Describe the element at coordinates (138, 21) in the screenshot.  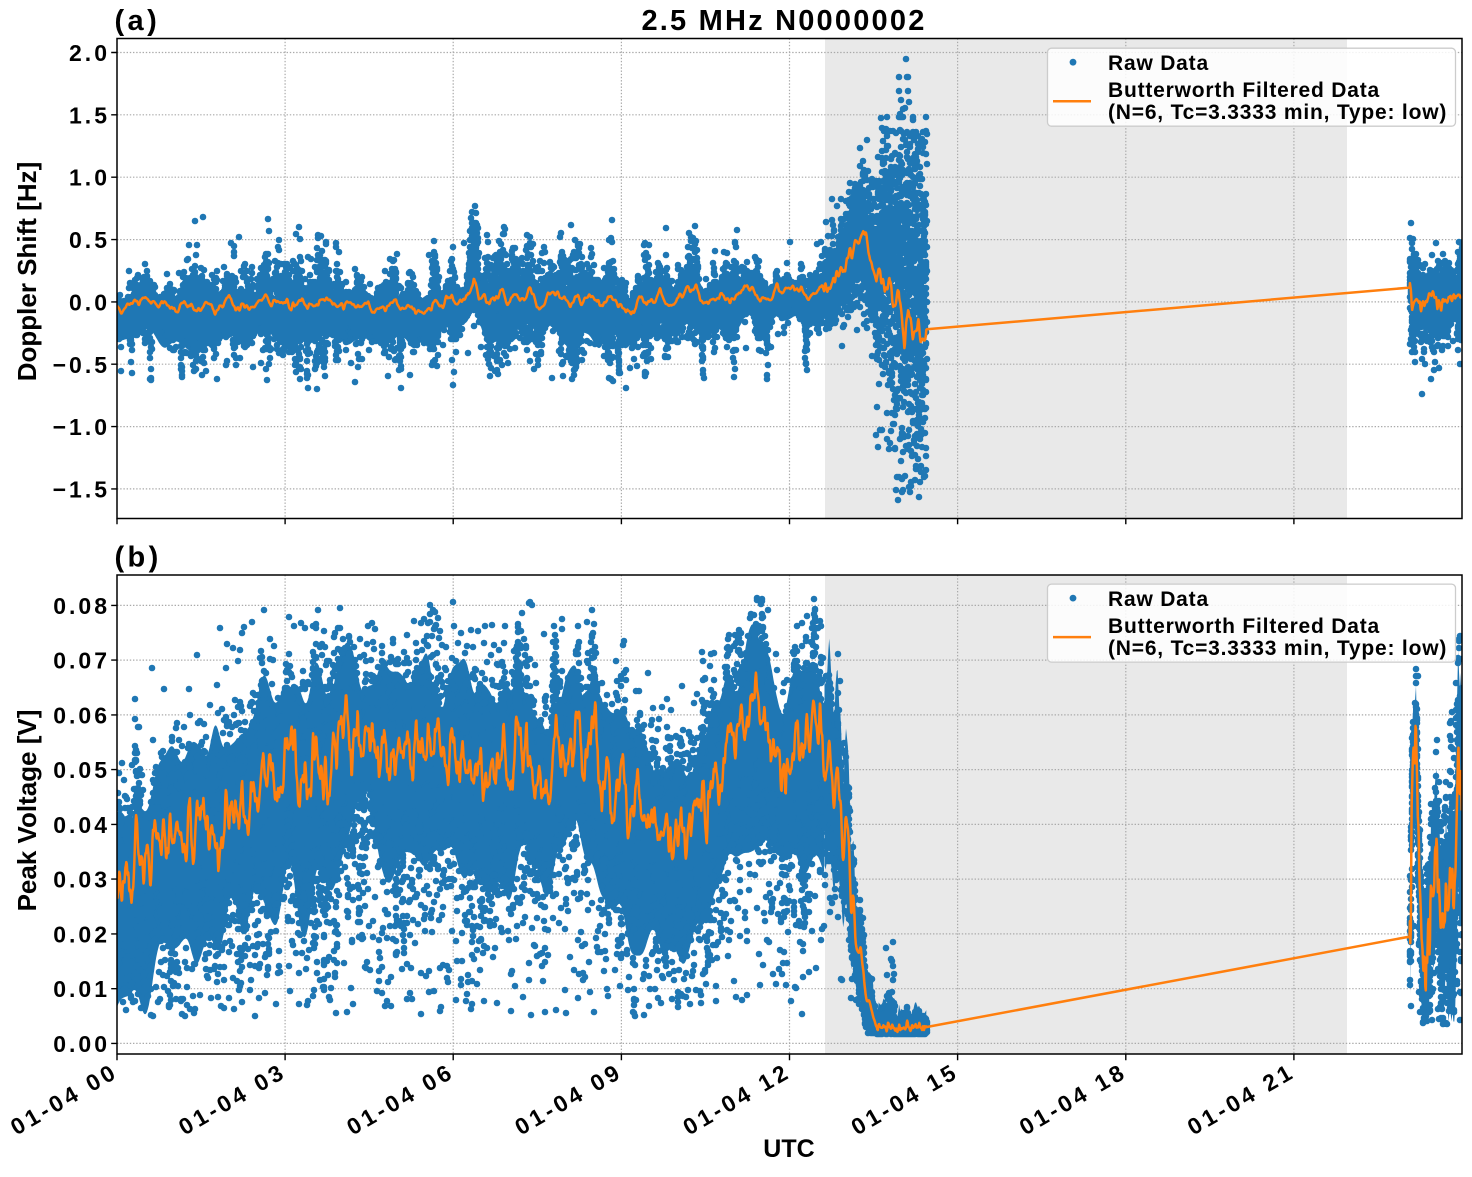
I see `svg-text: (a)` at that location.